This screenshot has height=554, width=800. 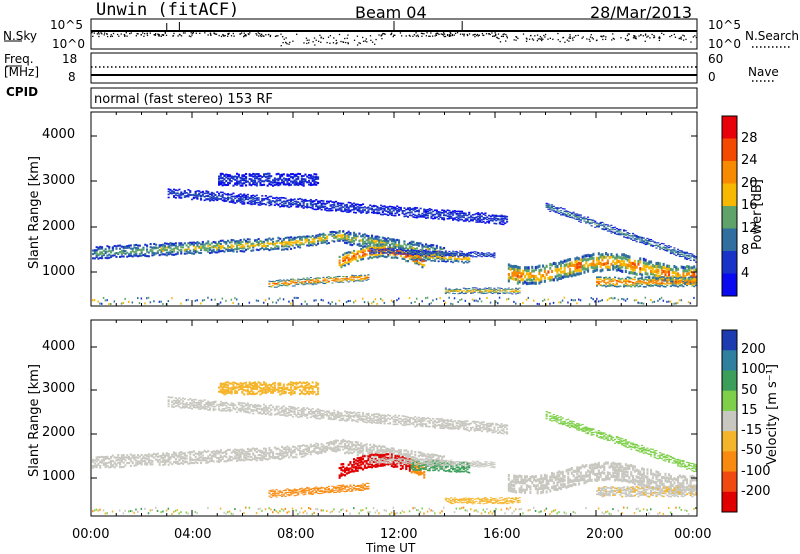 I want to click on cpid-text: normal (fast stereo) 153 RF, so click(x=183, y=99).